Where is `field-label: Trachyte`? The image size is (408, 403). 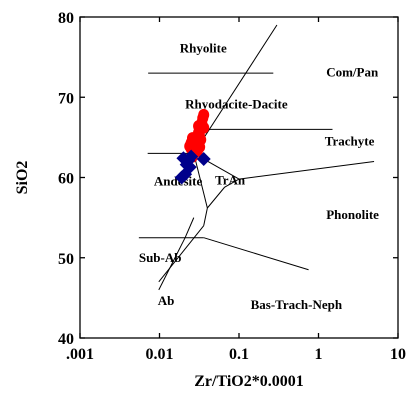
field-label: Trachyte is located at coordinates (350, 140).